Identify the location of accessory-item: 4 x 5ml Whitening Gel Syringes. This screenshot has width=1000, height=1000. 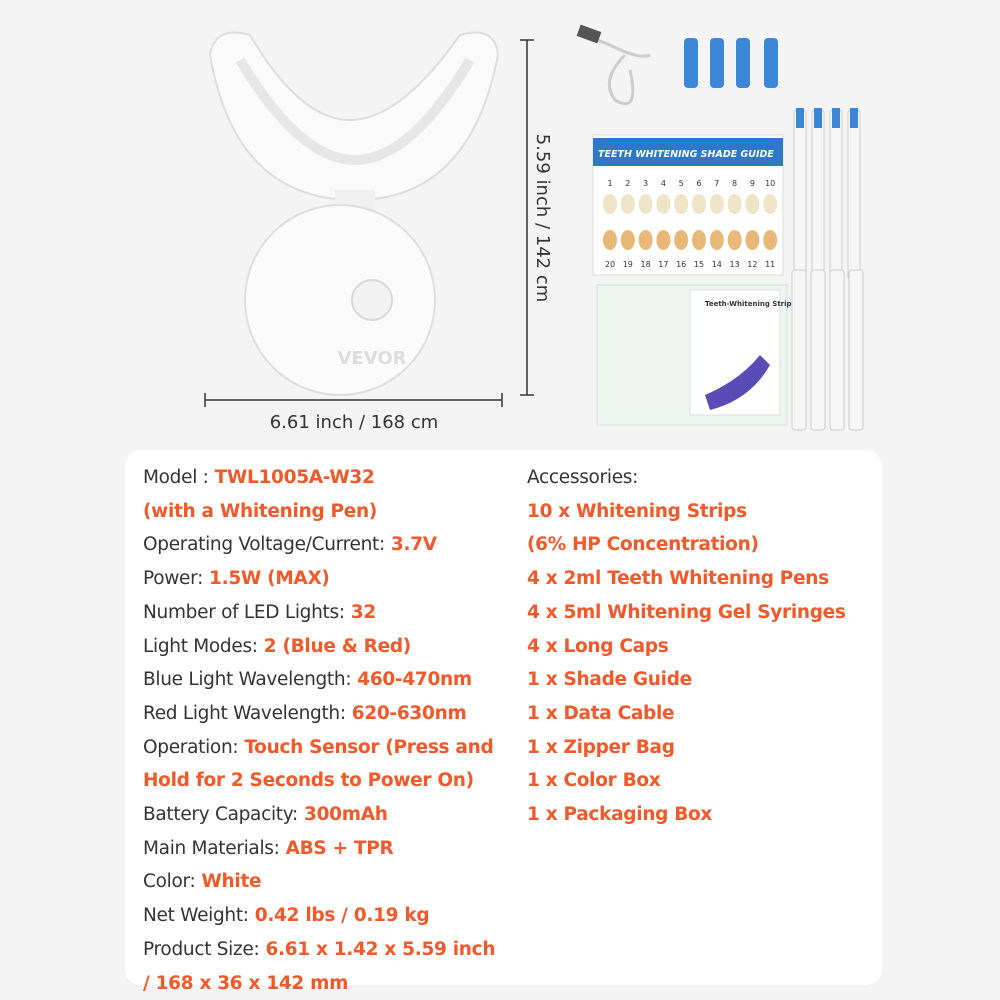
(686, 612).